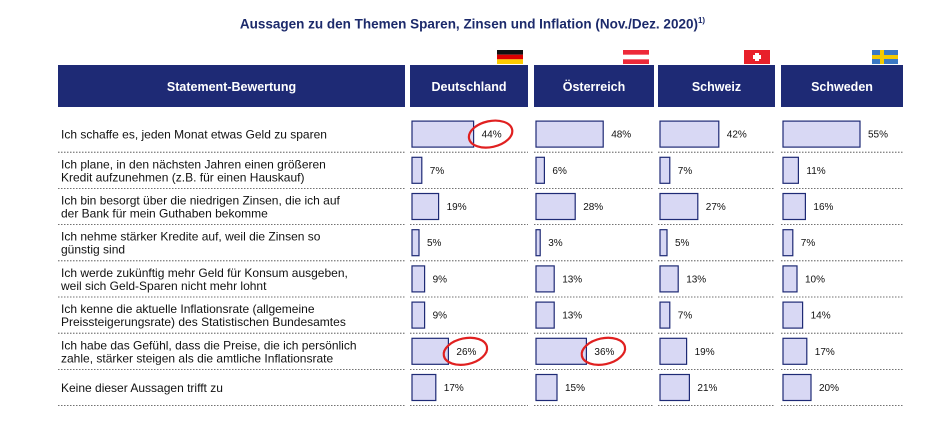 This screenshot has height=421, width=945. I want to click on austria-flag-stripe, so click(636, 57).